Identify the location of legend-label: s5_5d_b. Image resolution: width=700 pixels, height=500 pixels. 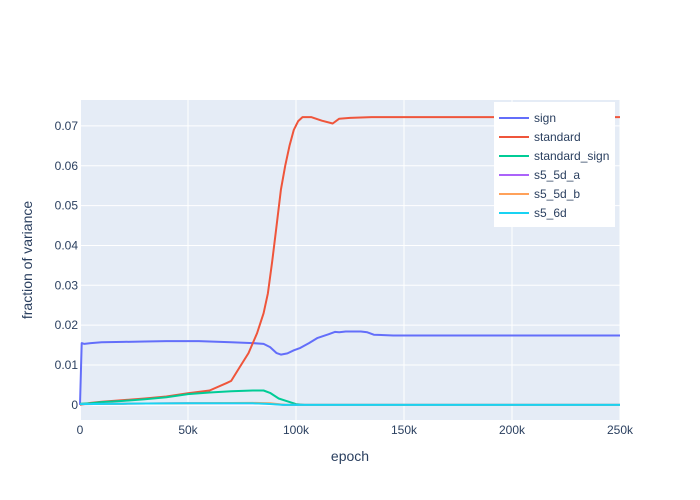
(557, 194).